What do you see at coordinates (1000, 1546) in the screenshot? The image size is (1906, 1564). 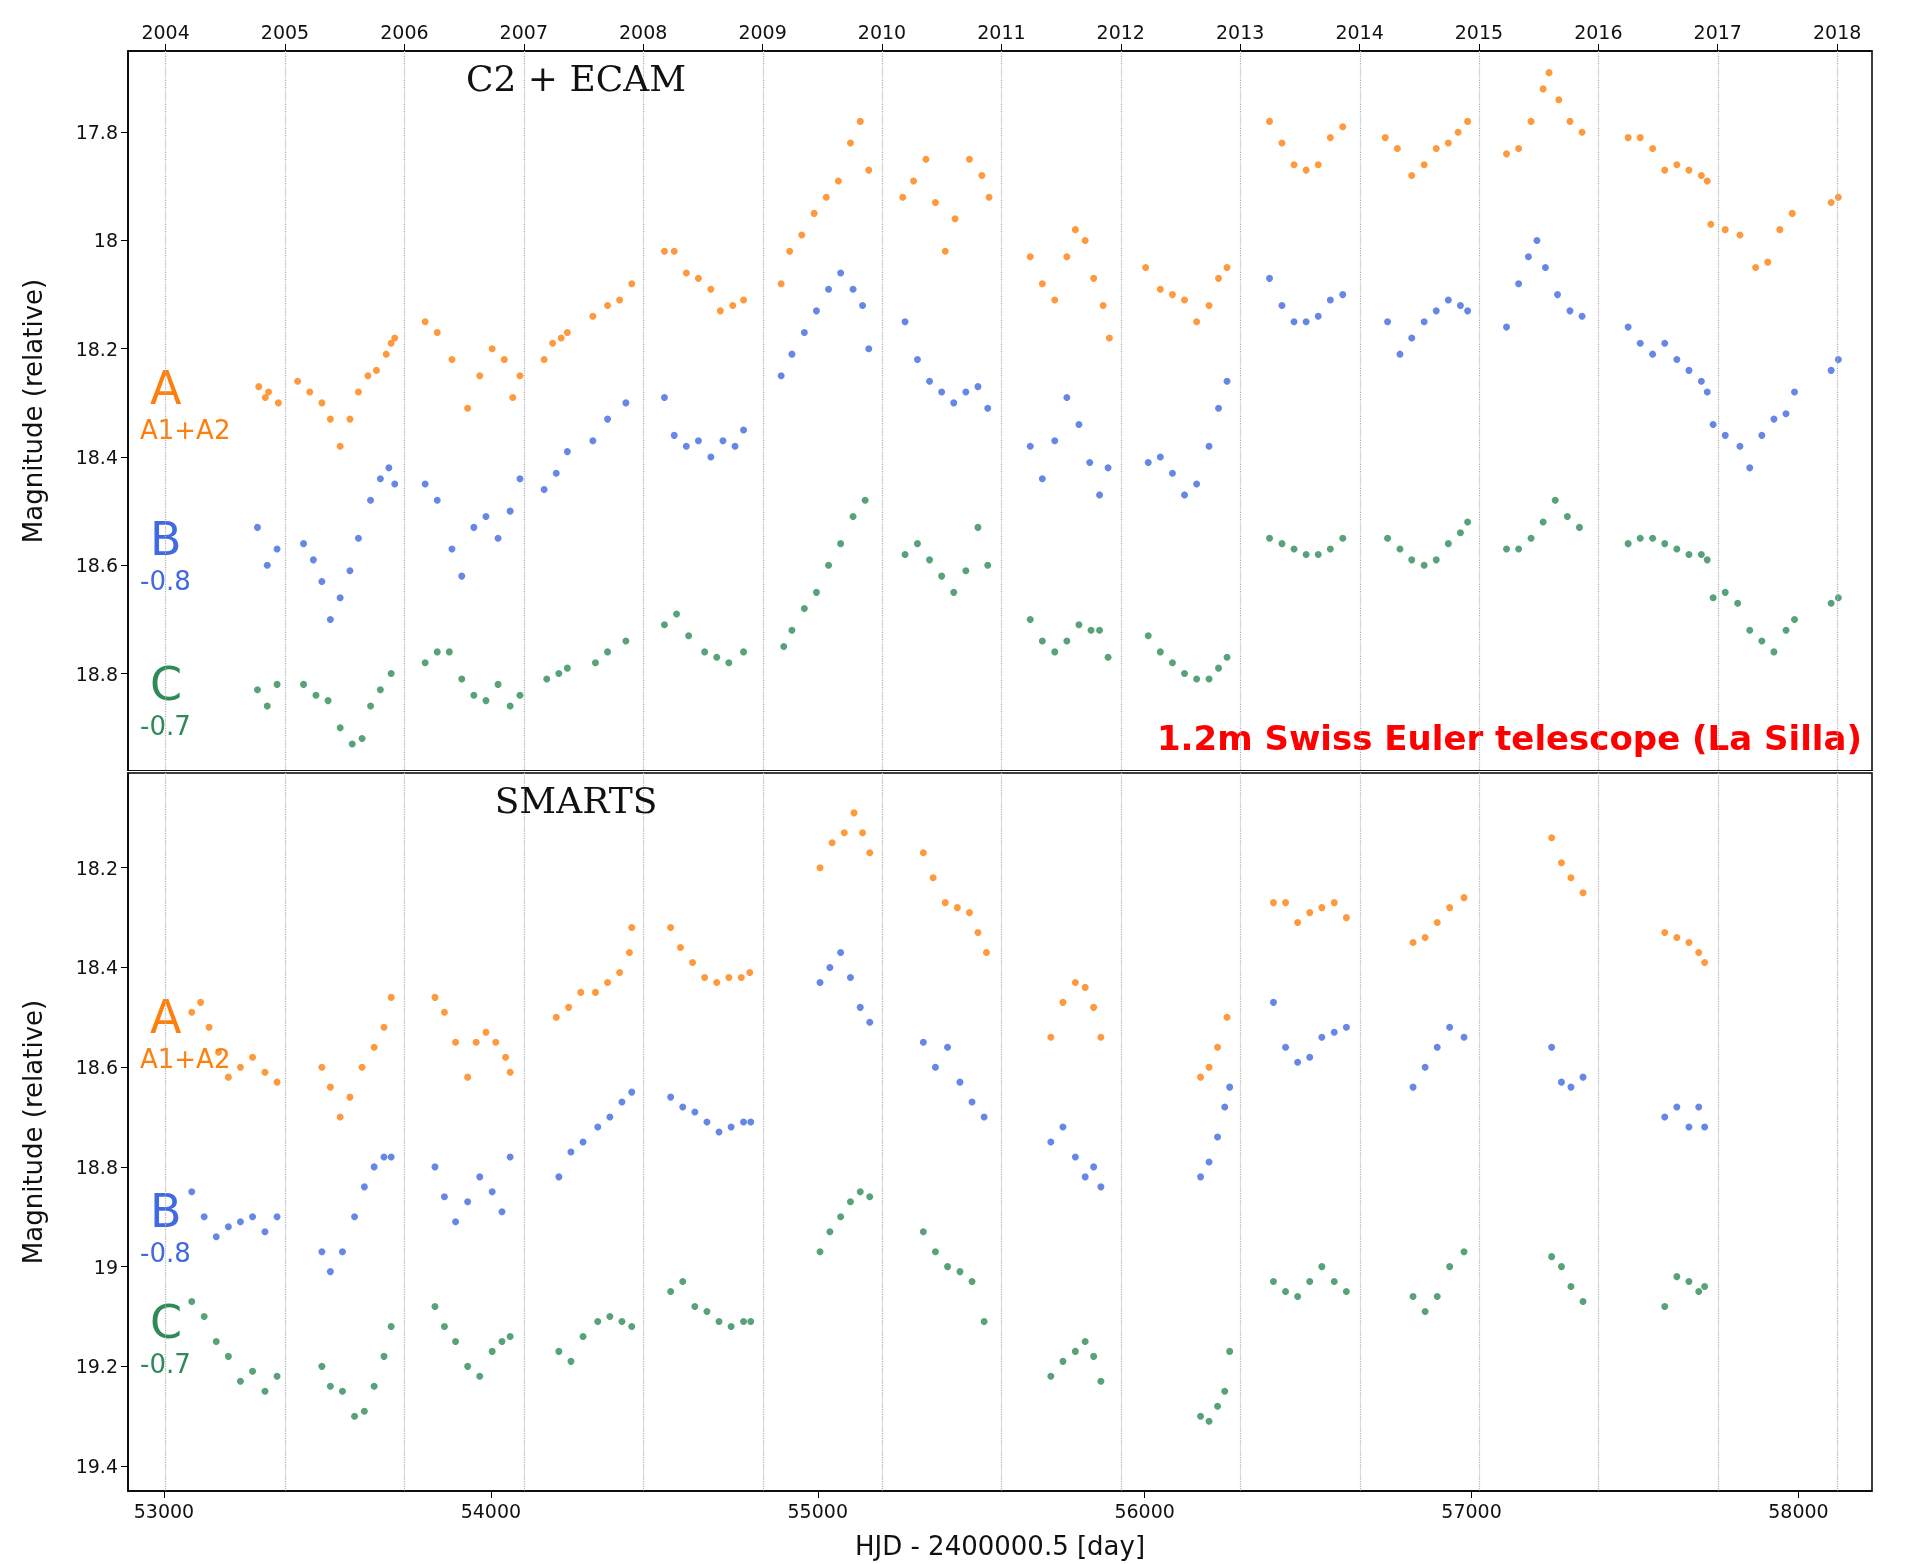 I see `x-axis-title: HJD - 2400000.5 [day]` at bounding box center [1000, 1546].